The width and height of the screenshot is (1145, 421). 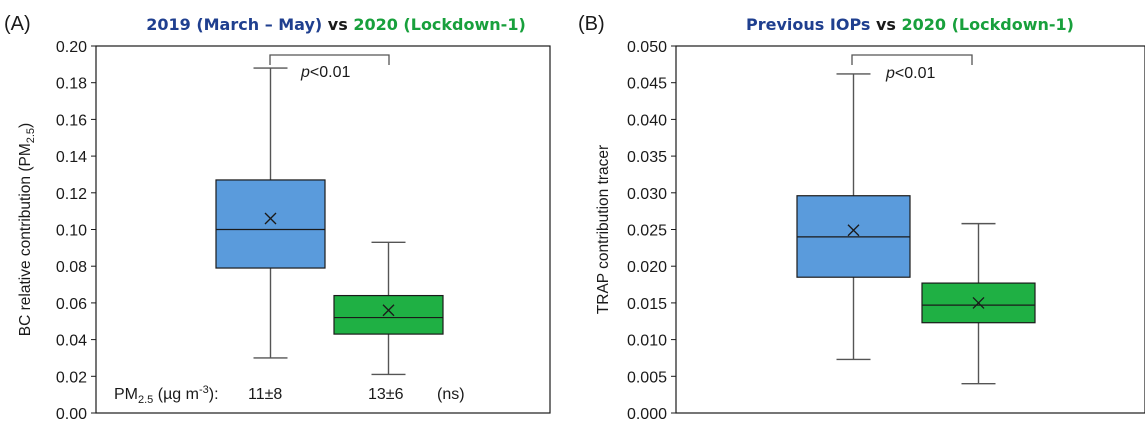 What do you see at coordinates (386, 394) in the screenshot?
I see `pm25-value-2020: 13±6` at bounding box center [386, 394].